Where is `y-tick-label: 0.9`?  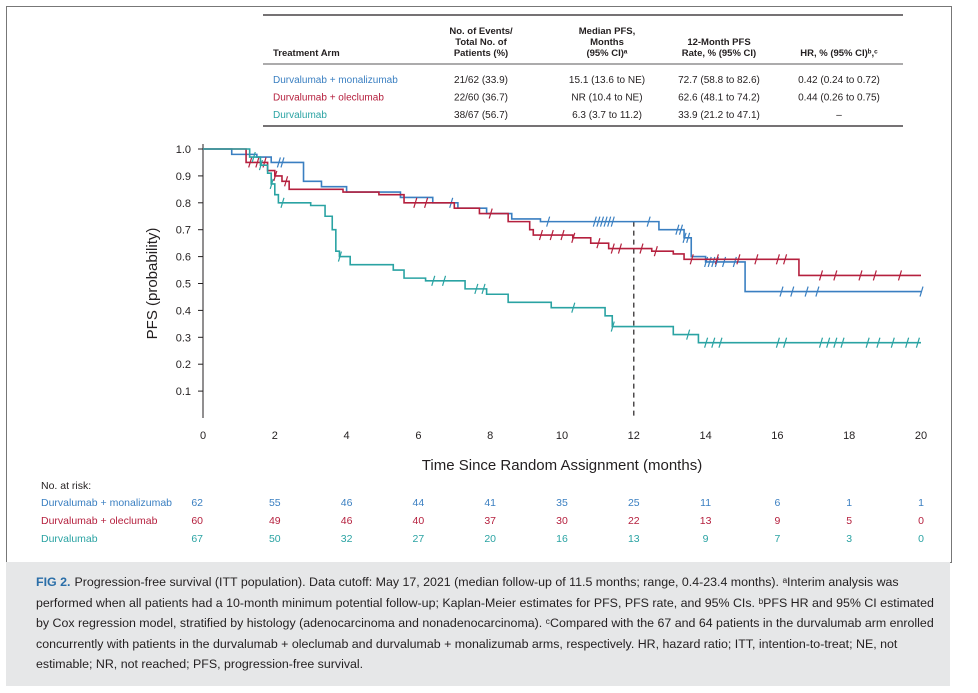 y-tick-label: 0.9 is located at coordinates (183, 177).